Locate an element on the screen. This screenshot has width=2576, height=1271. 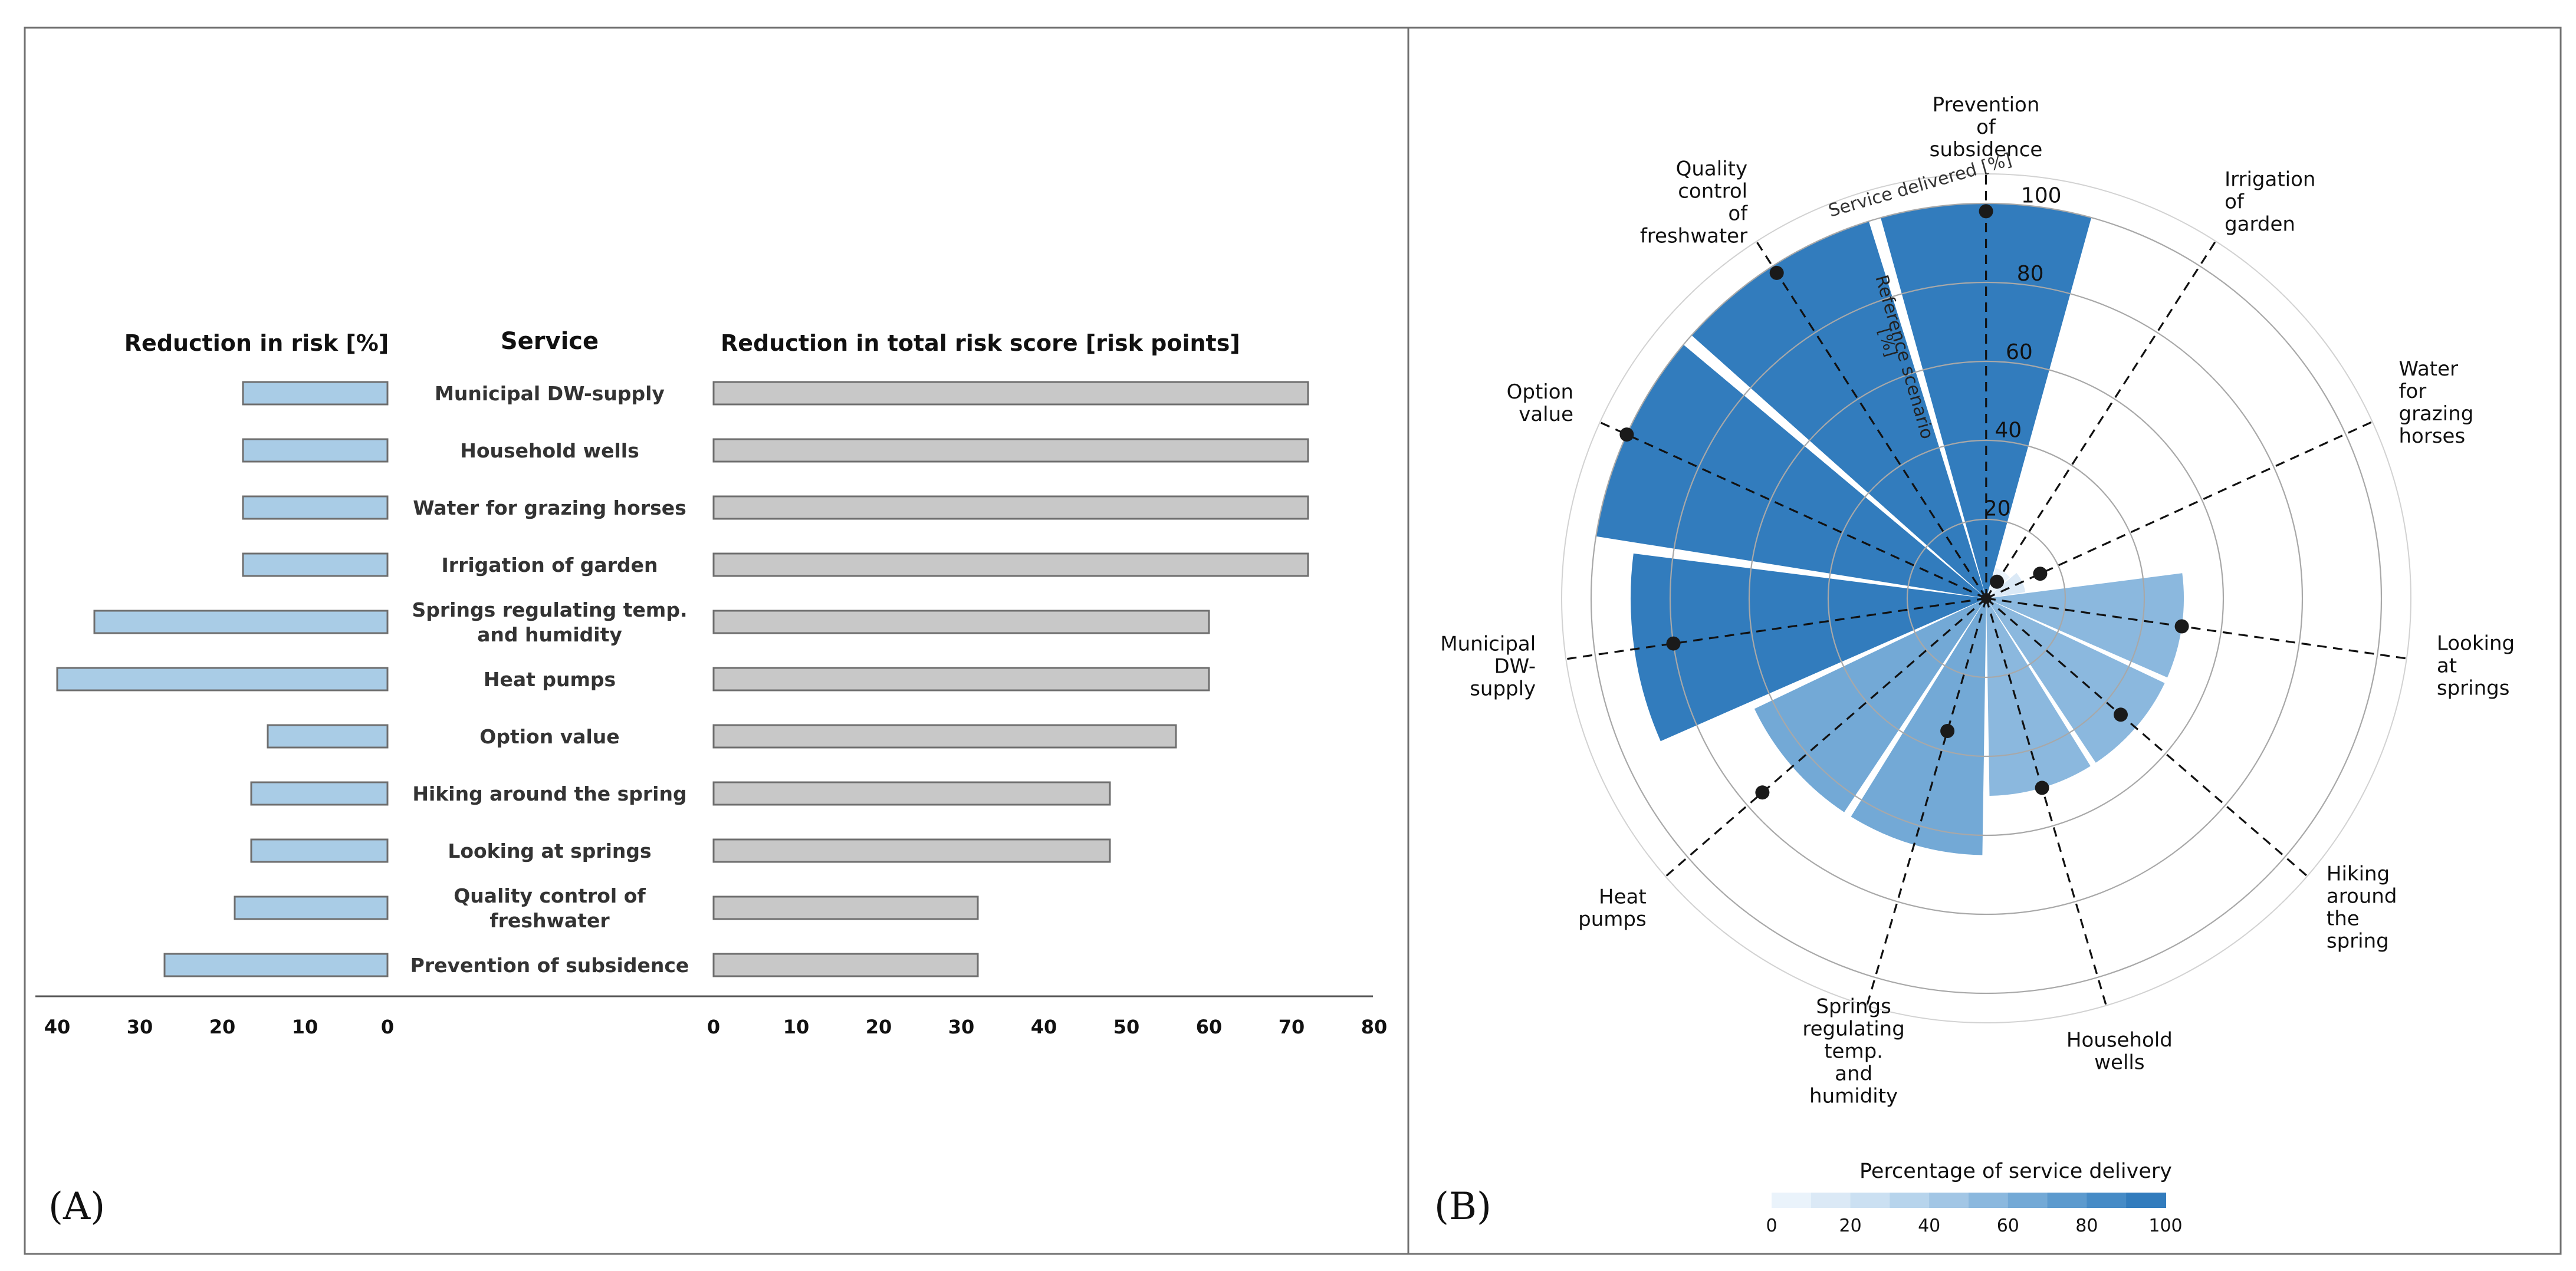
left-tick-0: 0 is located at coordinates (387, 1027).